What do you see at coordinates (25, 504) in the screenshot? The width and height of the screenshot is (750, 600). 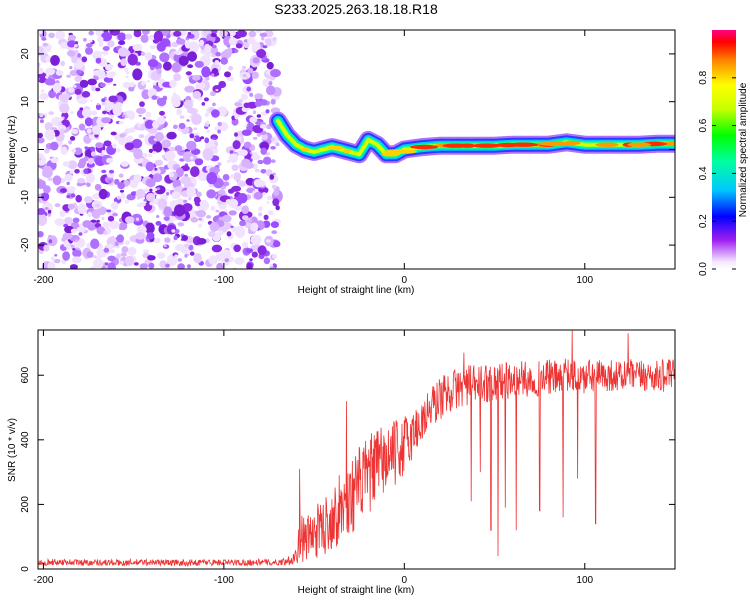 I see `snr-y-tick-label: 200` at bounding box center [25, 504].